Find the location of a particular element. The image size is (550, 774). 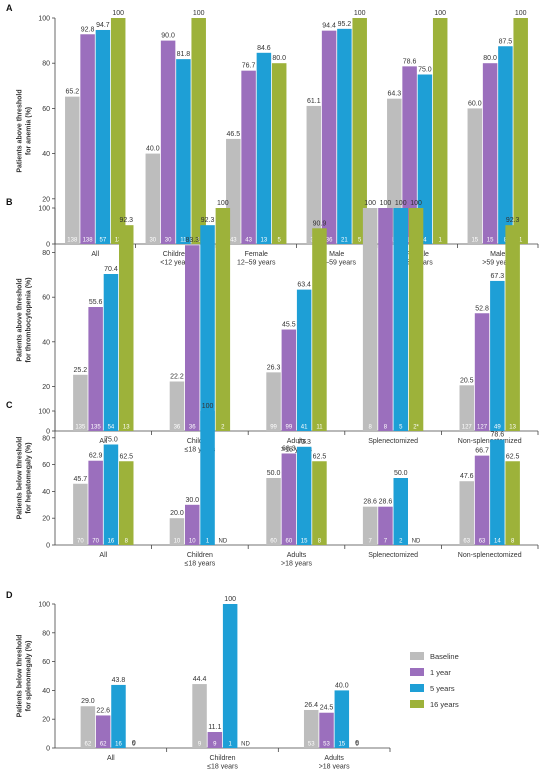

y-tick-label: 40 is located at coordinates (46, 154).